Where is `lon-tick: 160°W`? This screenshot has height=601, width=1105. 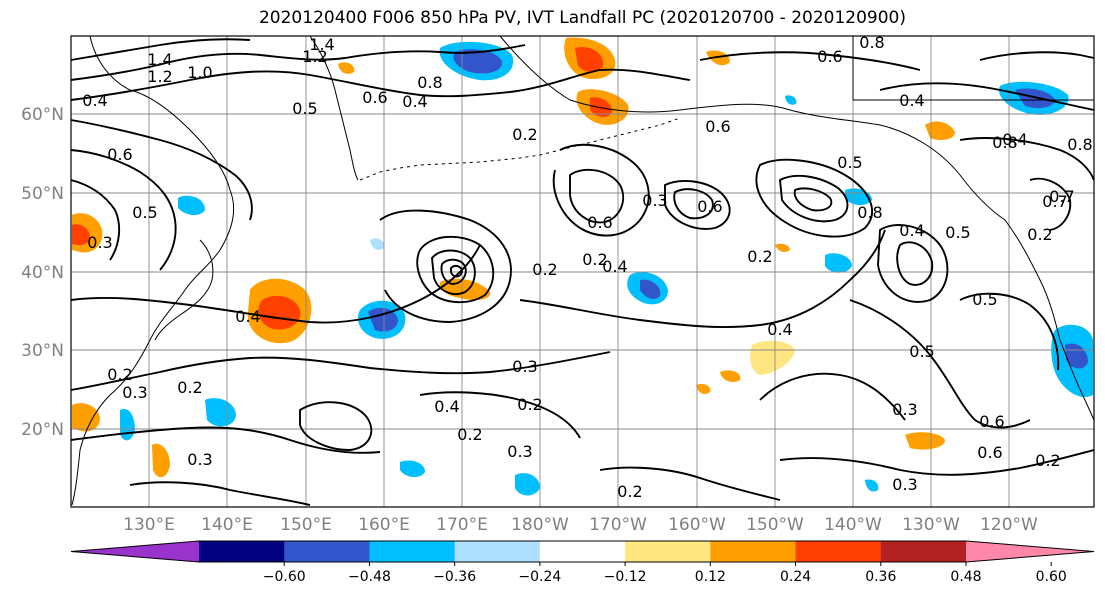
lon-tick: 160°W is located at coordinates (697, 525).